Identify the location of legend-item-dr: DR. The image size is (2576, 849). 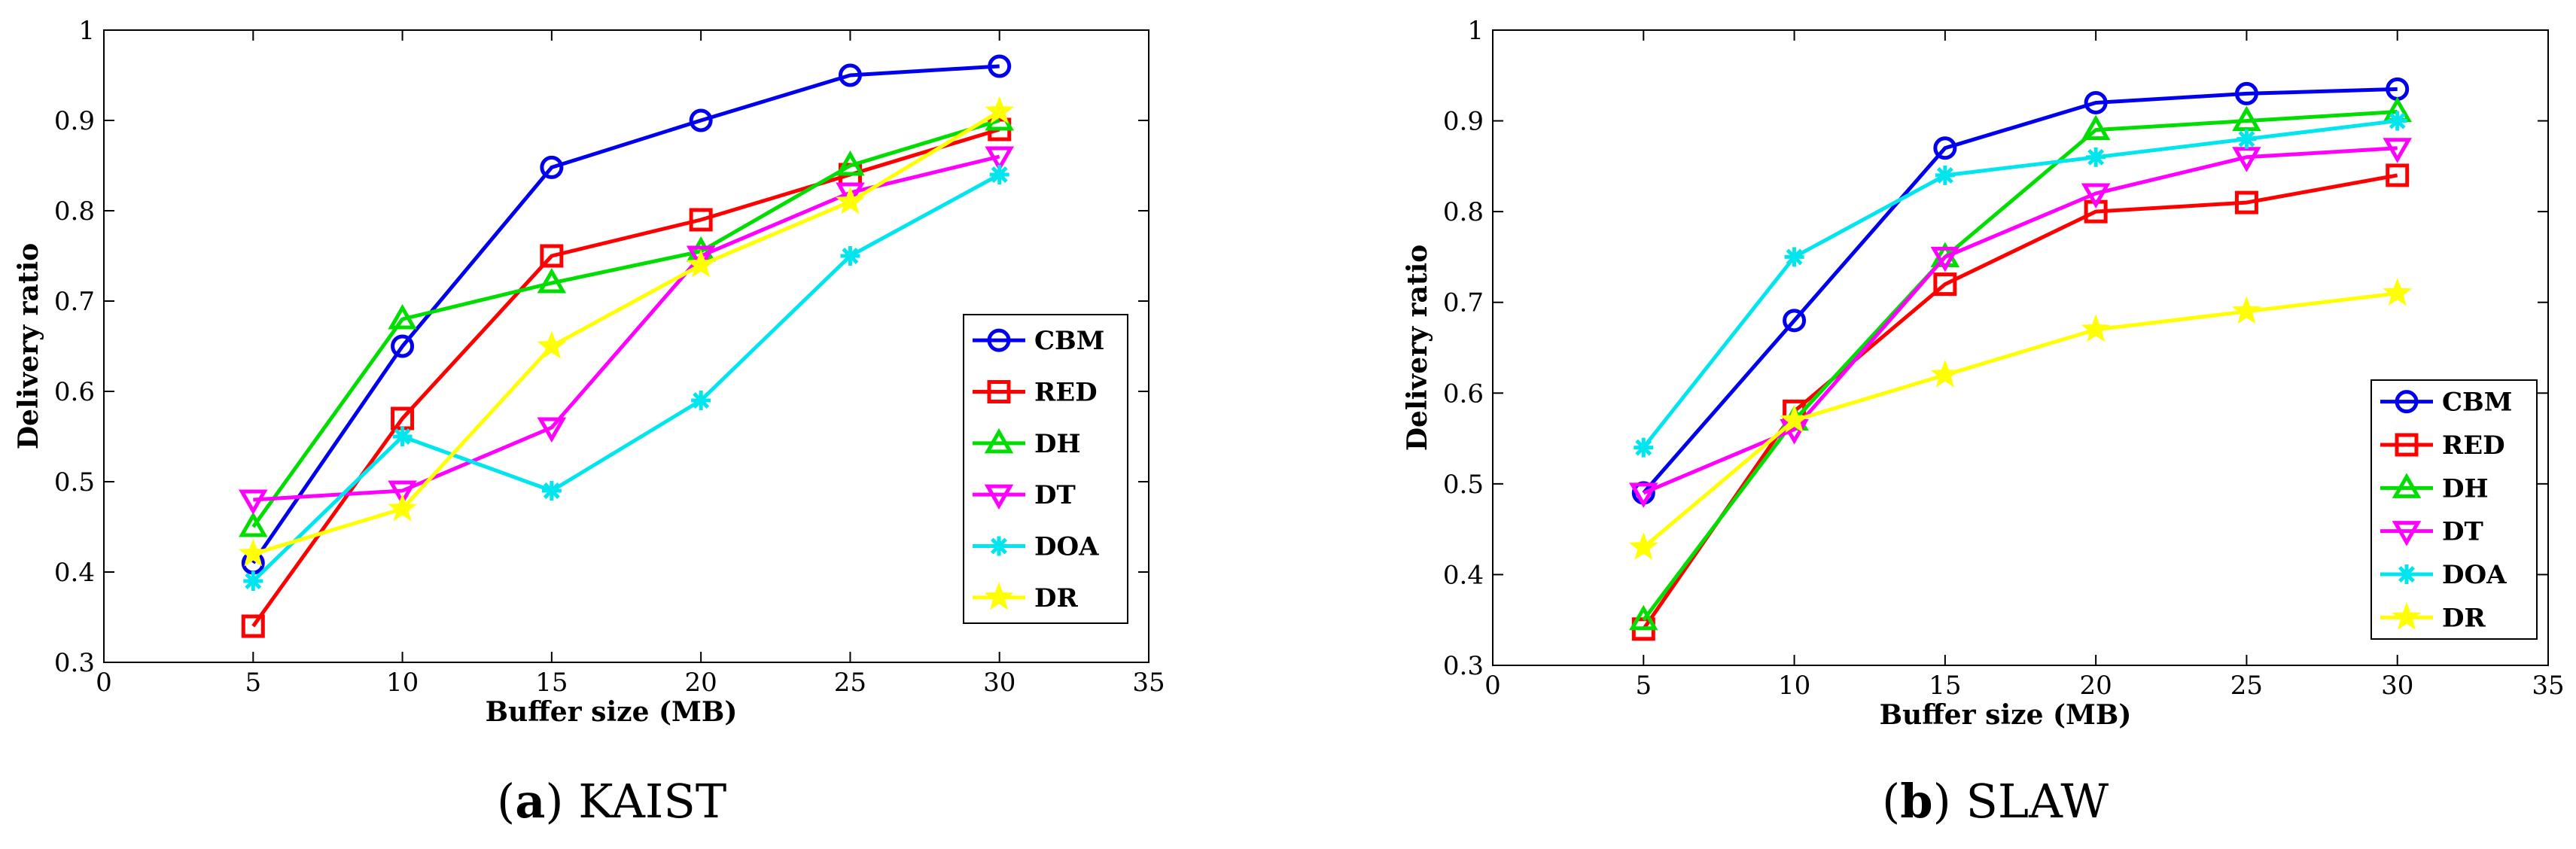
(1025, 597).